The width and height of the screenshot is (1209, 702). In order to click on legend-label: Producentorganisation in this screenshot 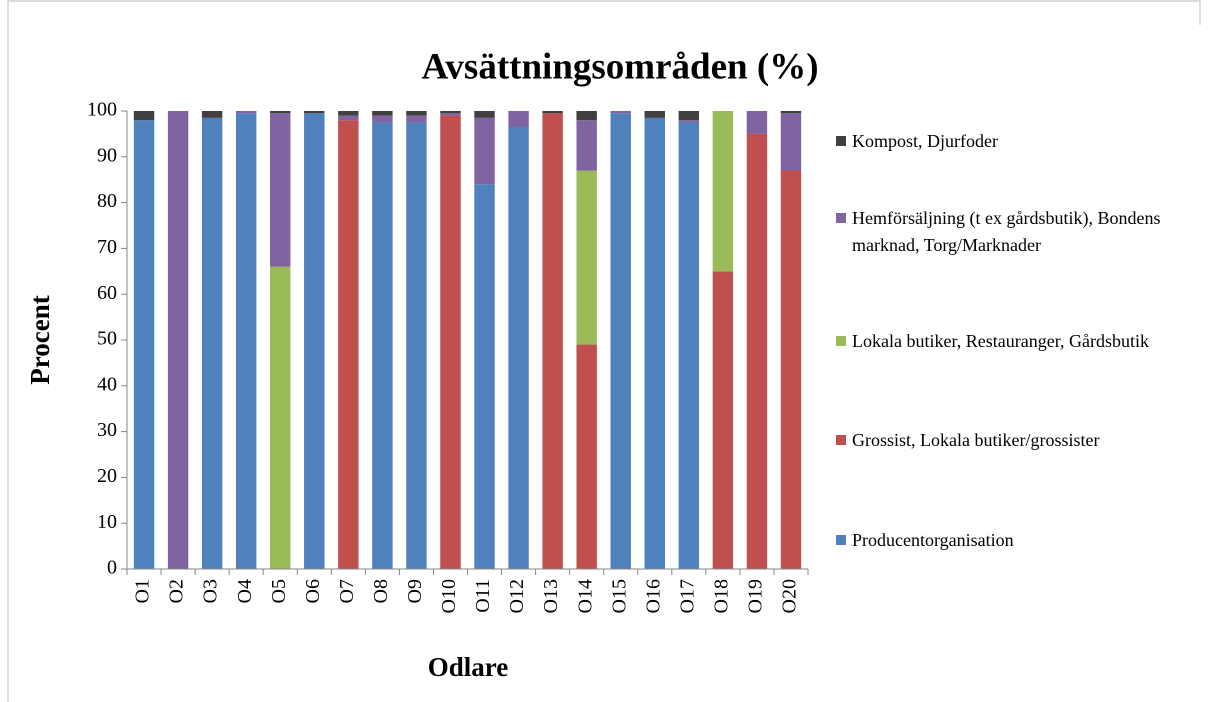, I will do `click(933, 540)`.